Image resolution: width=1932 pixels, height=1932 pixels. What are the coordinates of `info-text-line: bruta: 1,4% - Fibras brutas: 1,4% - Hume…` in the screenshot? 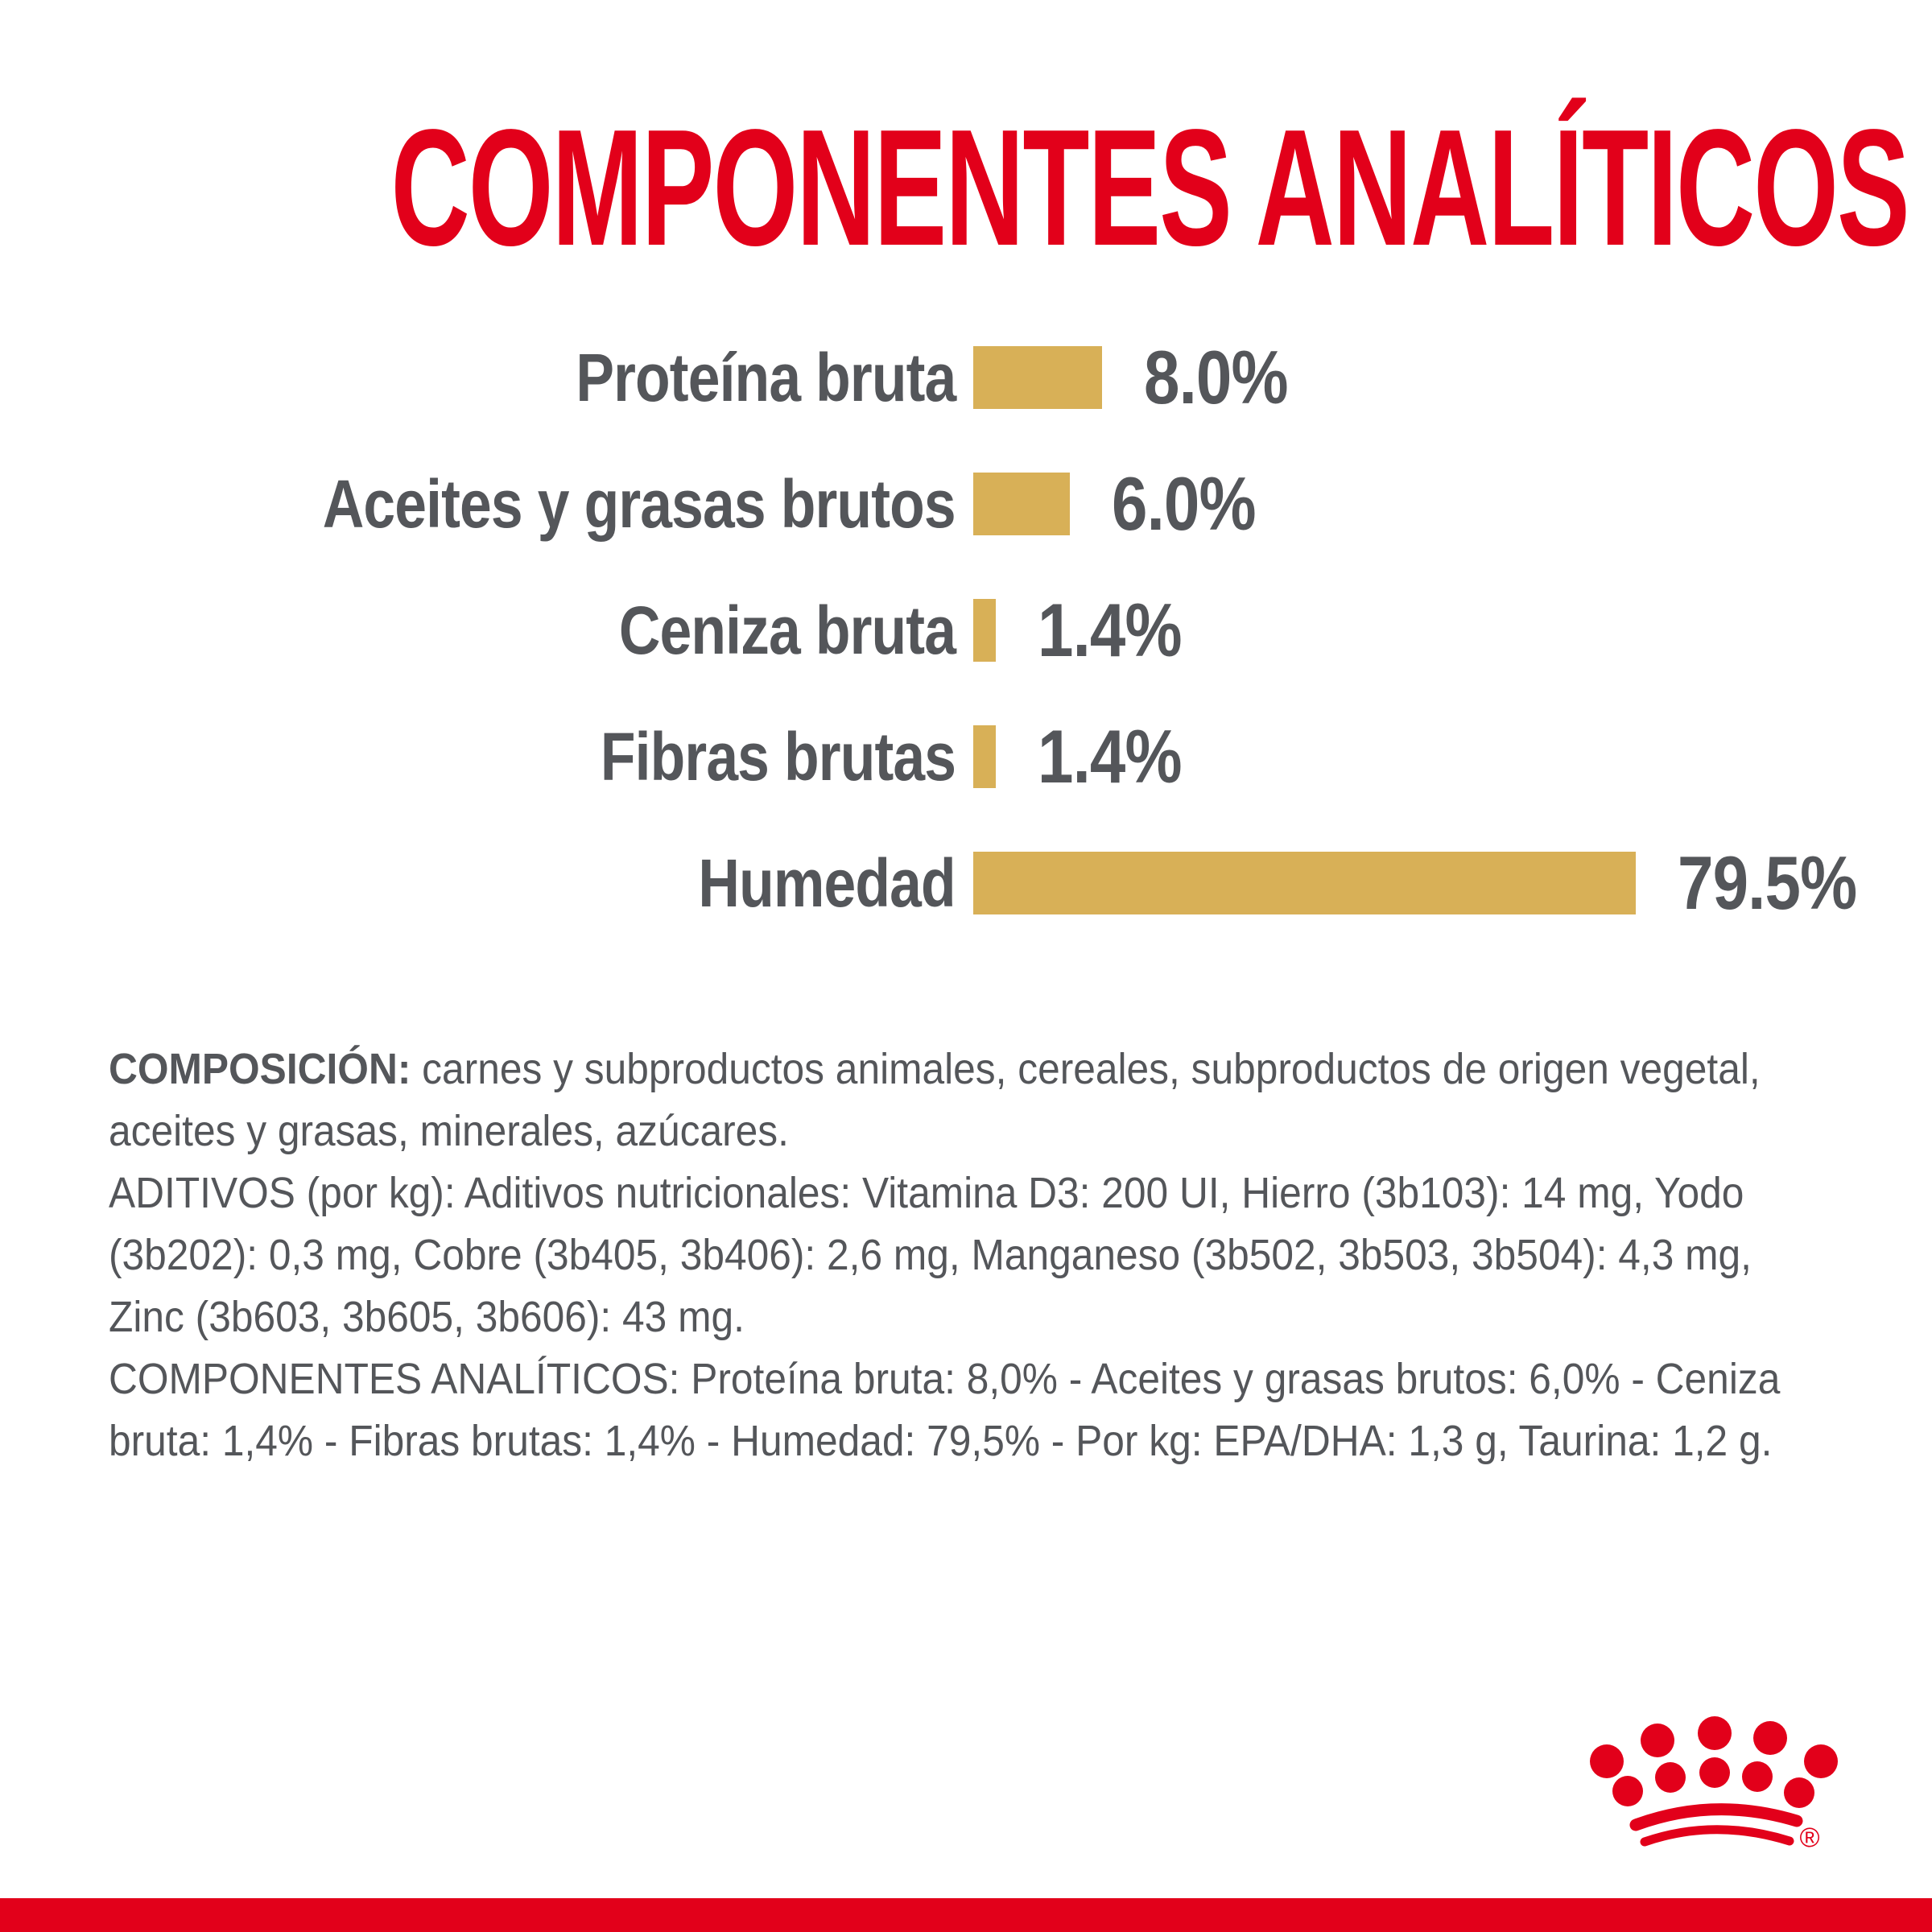 It's located at (945, 1441).